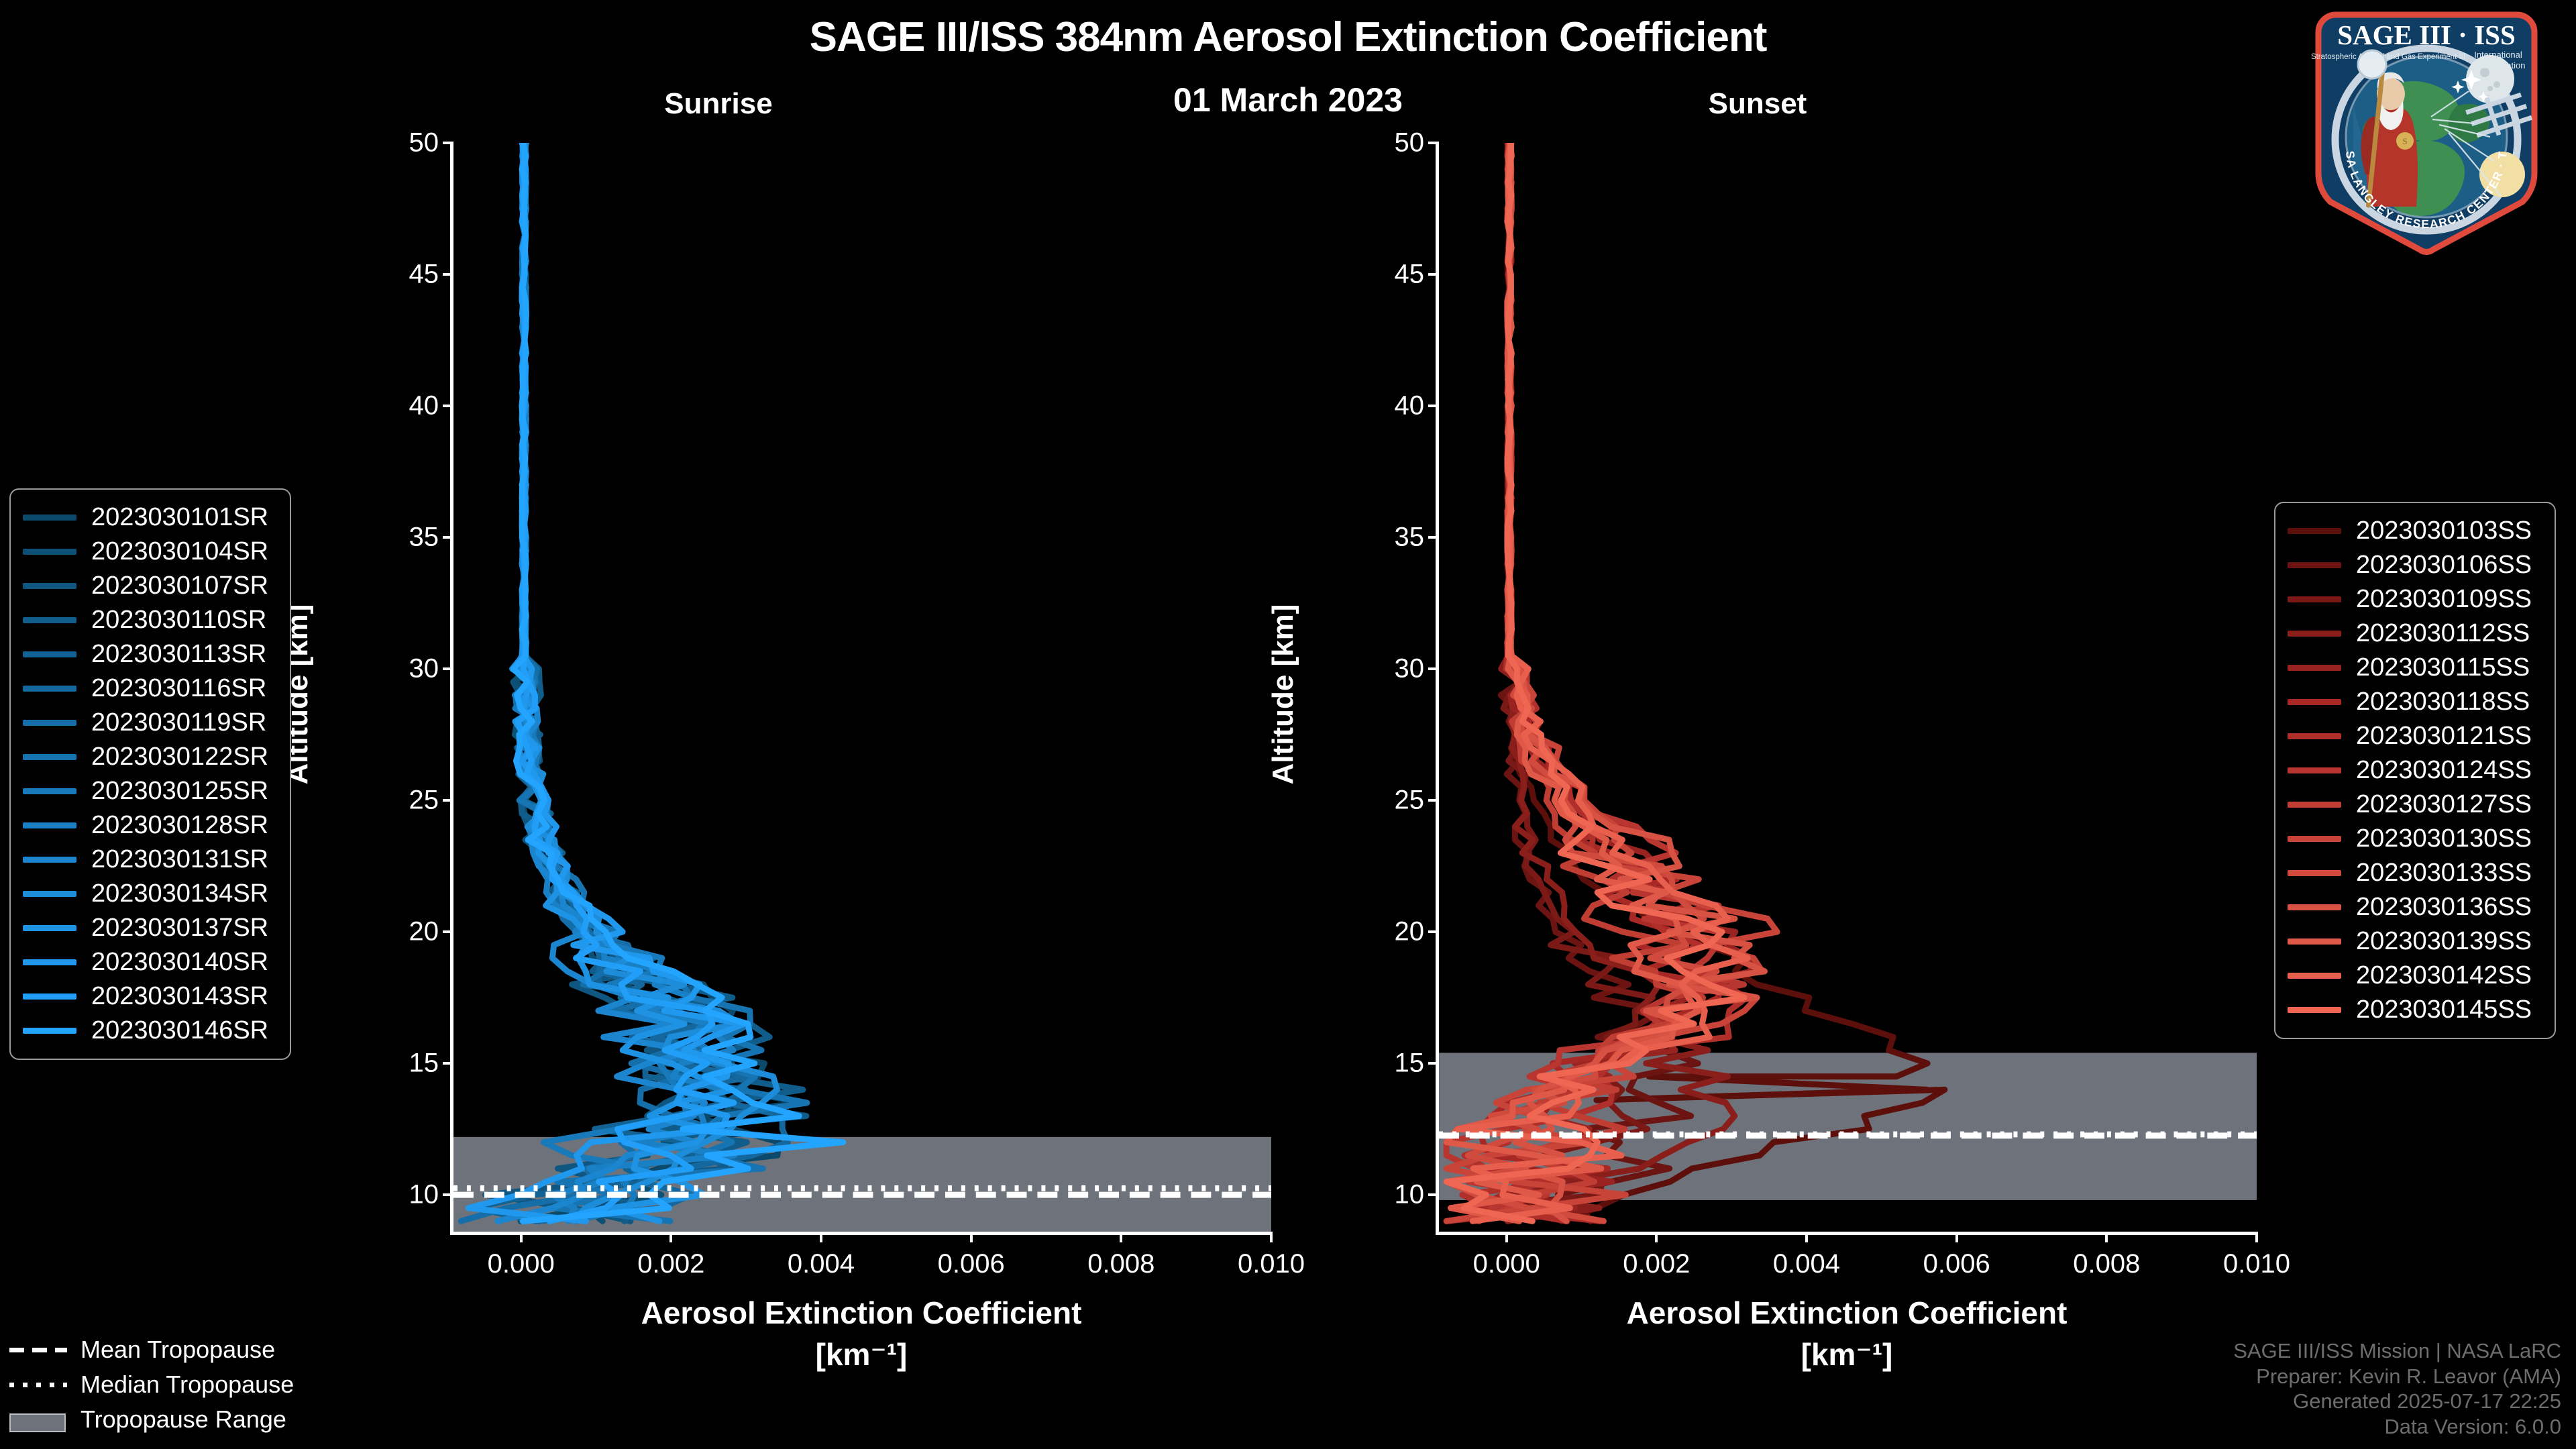 This screenshot has height=1449, width=2576. Describe the element at coordinates (2443, 633) in the screenshot. I see `legend-item-label: 2023030112SS` at that location.